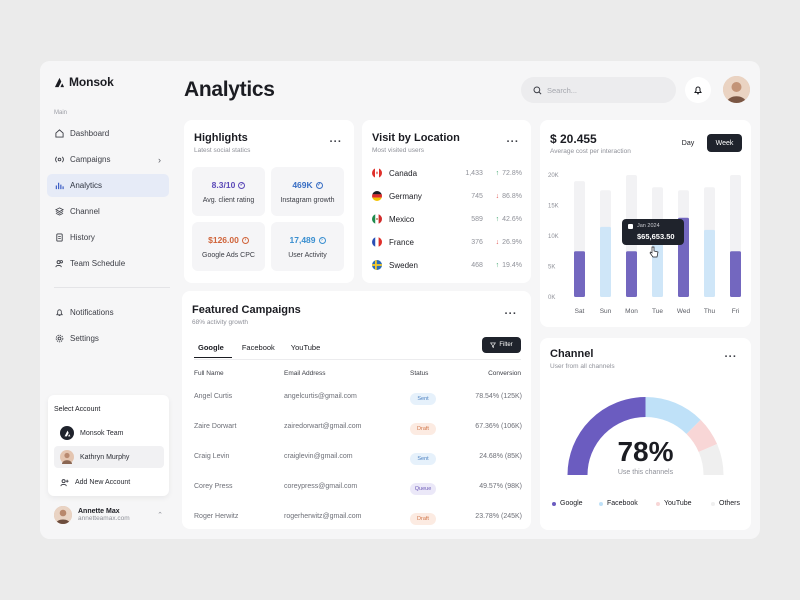  Describe the element at coordinates (213, 486) in the screenshot. I see `cell-name: Corey Press` at that location.